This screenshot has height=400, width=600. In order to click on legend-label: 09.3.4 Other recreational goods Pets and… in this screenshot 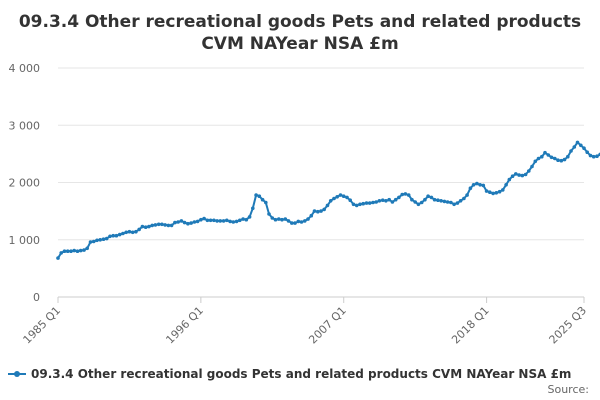, I will do `click(301, 374)`.